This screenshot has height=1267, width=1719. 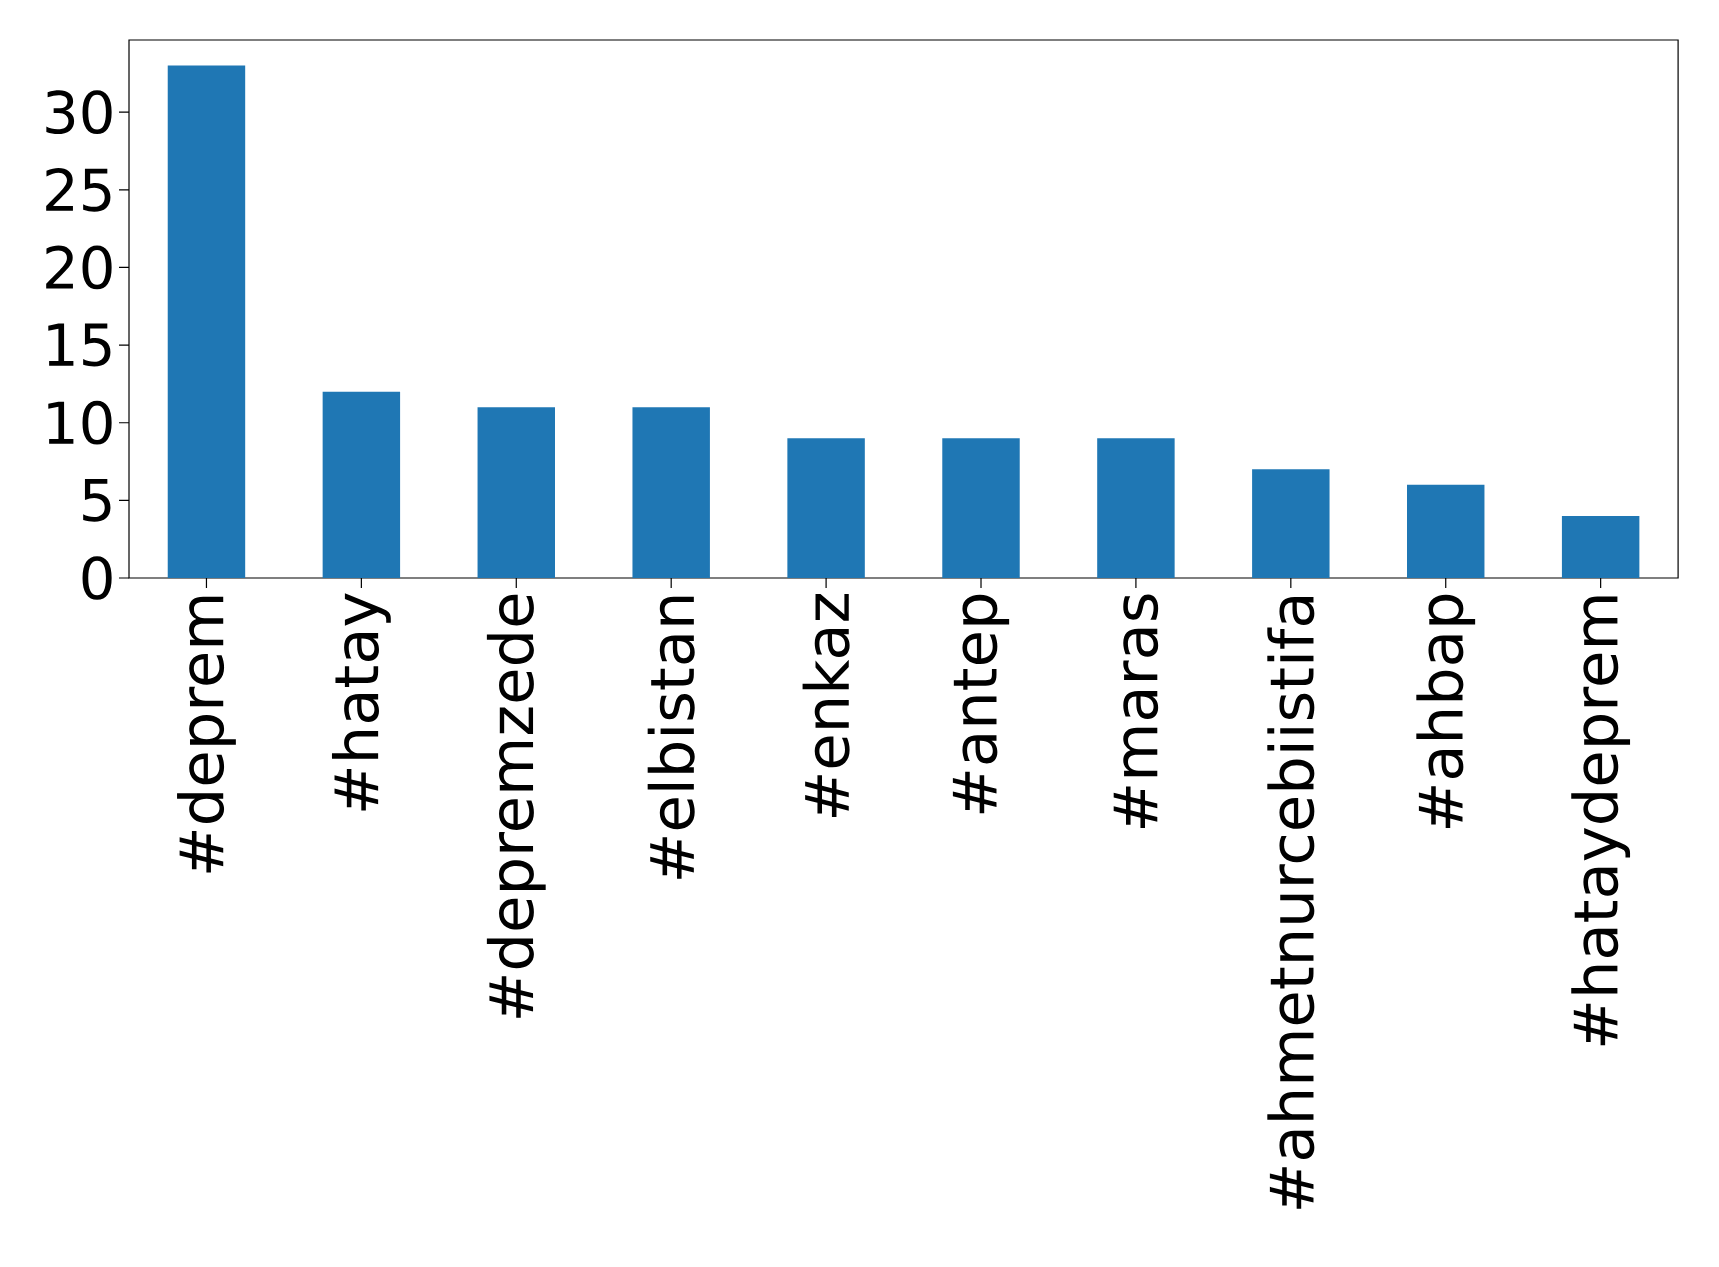 What do you see at coordinates (1291, 902) in the screenshot?
I see `x-tick-label: #ahmetnurcebiistifa` at bounding box center [1291, 902].